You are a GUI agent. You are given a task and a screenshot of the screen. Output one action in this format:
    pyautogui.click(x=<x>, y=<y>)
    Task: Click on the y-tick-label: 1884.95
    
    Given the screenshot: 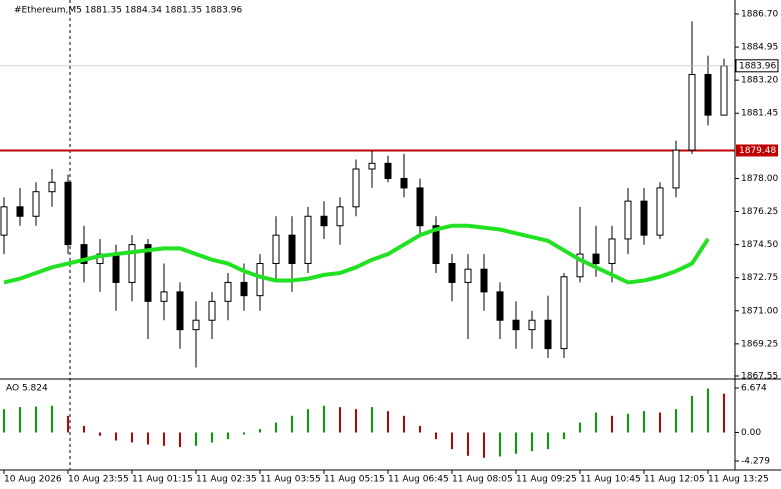 What is the action you would take?
    pyautogui.click(x=759, y=48)
    